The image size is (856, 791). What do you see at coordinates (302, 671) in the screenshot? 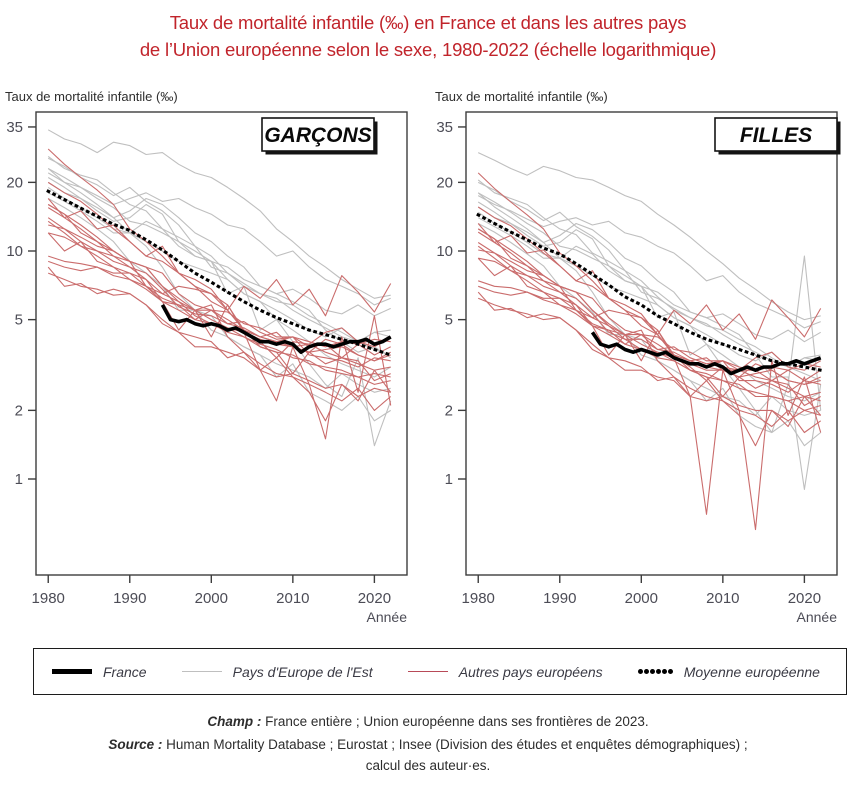
I see `legend-label-east: Pays d'Europe de l'Est` at bounding box center [302, 671].